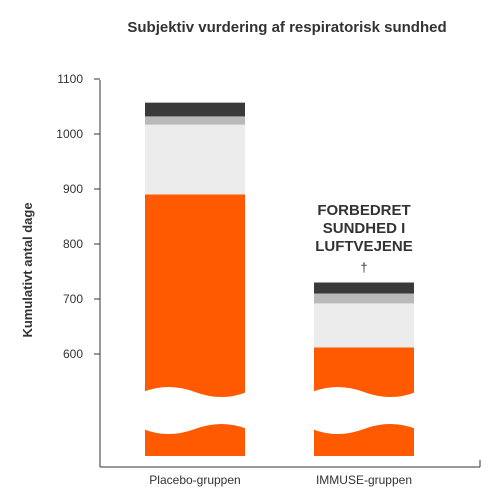  Describe the element at coordinates (73, 299) in the screenshot. I see `y-tick-label: 700` at that location.